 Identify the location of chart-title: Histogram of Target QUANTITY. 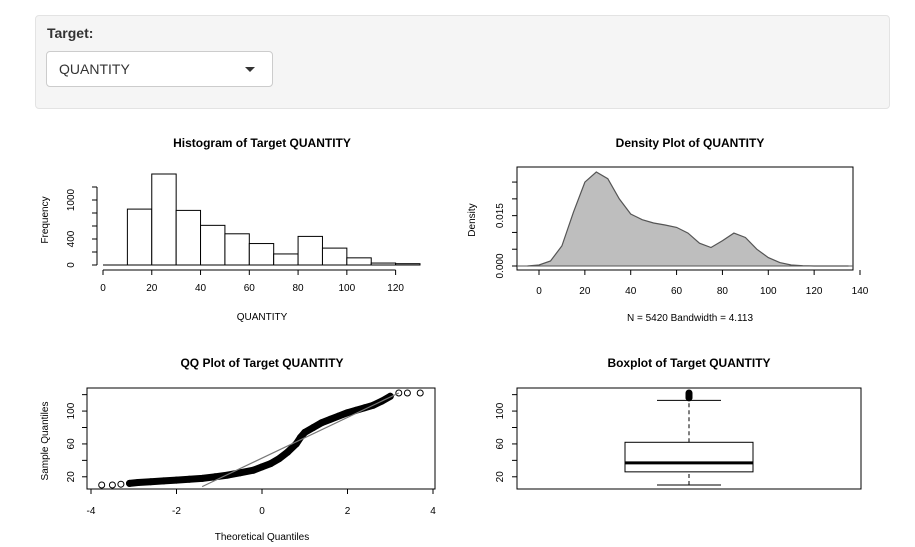
(262, 143).